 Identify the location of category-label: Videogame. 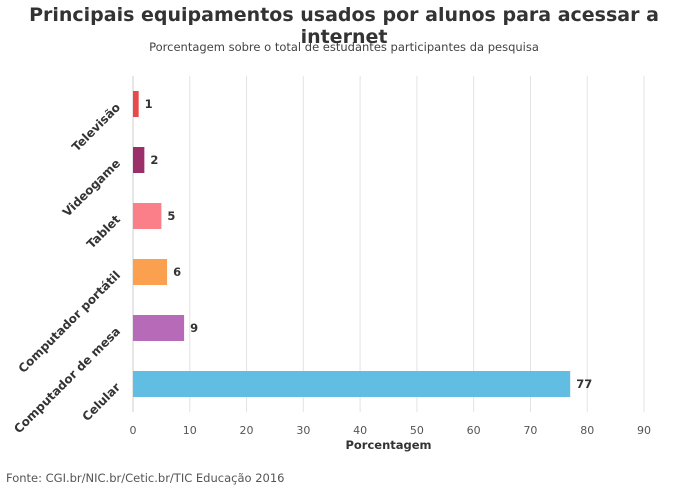
(91, 187).